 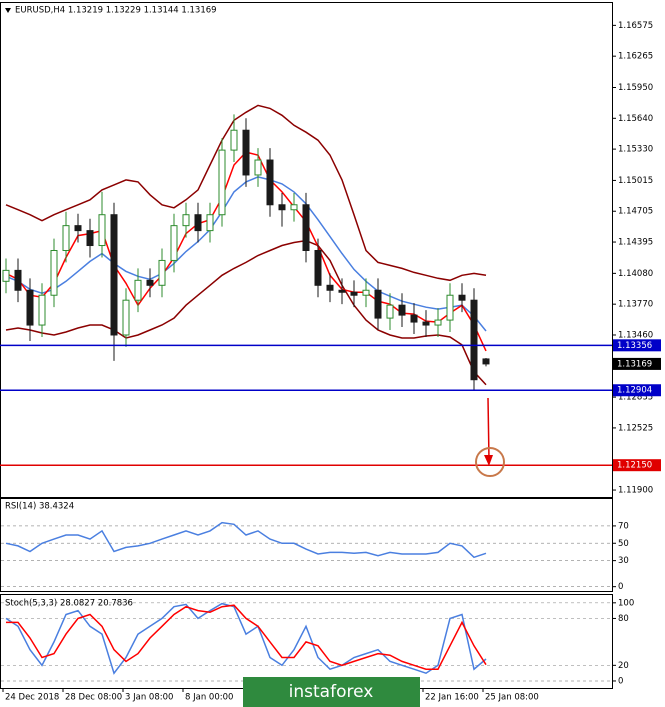 What do you see at coordinates (623, 526) in the screenshot?
I see `y-tick-label: 70` at bounding box center [623, 526].